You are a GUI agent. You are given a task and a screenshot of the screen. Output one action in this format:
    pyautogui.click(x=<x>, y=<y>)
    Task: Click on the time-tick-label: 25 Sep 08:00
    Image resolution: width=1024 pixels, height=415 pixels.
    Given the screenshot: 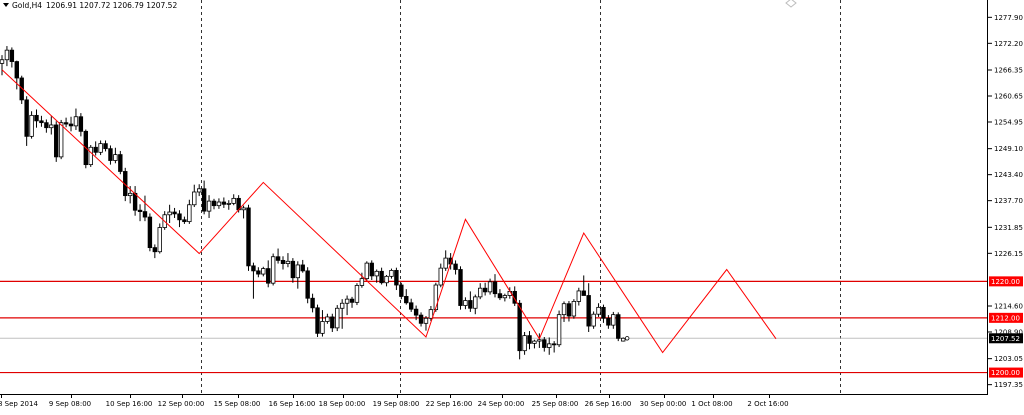 What is the action you would take?
    pyautogui.click(x=555, y=404)
    